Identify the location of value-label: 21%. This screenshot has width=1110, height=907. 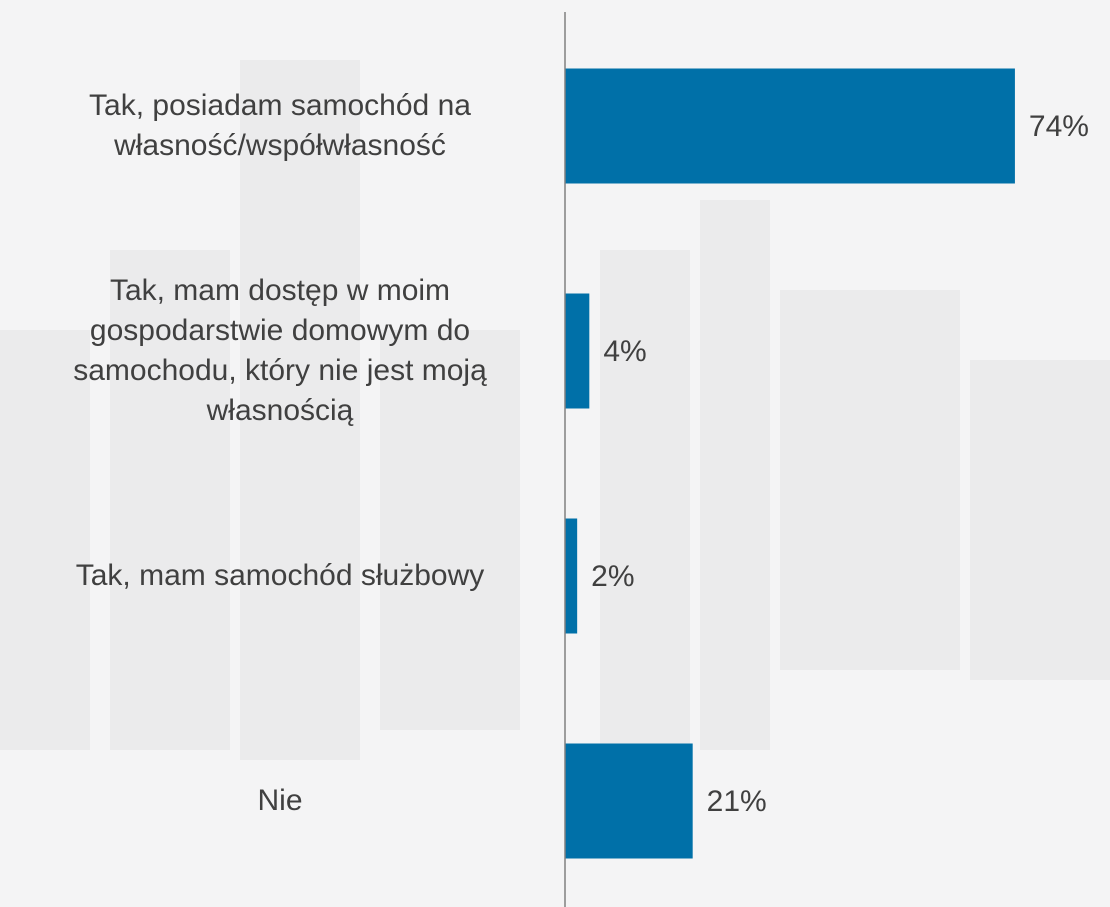
(737, 801).